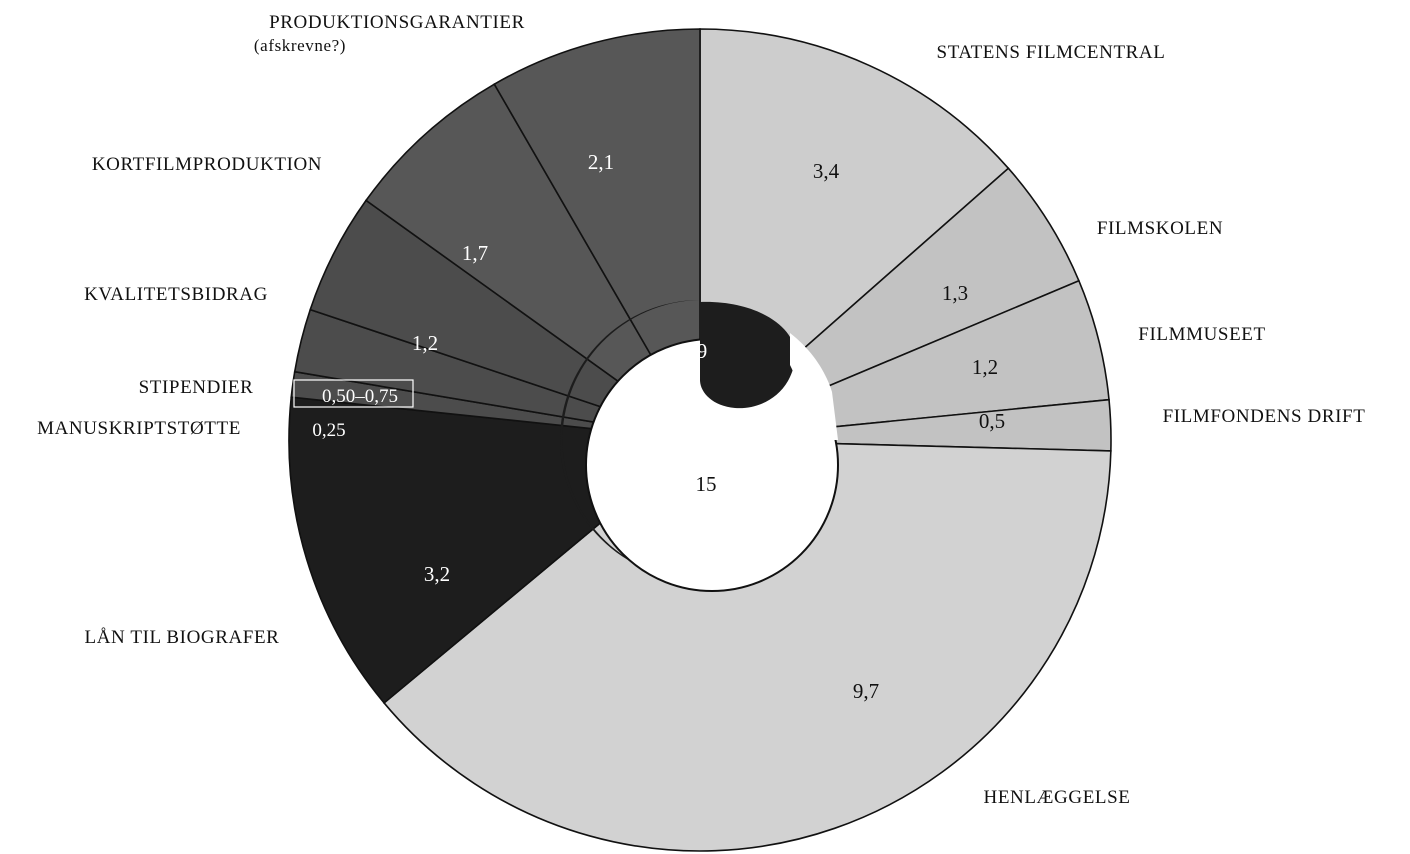  I want to click on slice-value-laan-til-biografer: 3,2, so click(437, 574).